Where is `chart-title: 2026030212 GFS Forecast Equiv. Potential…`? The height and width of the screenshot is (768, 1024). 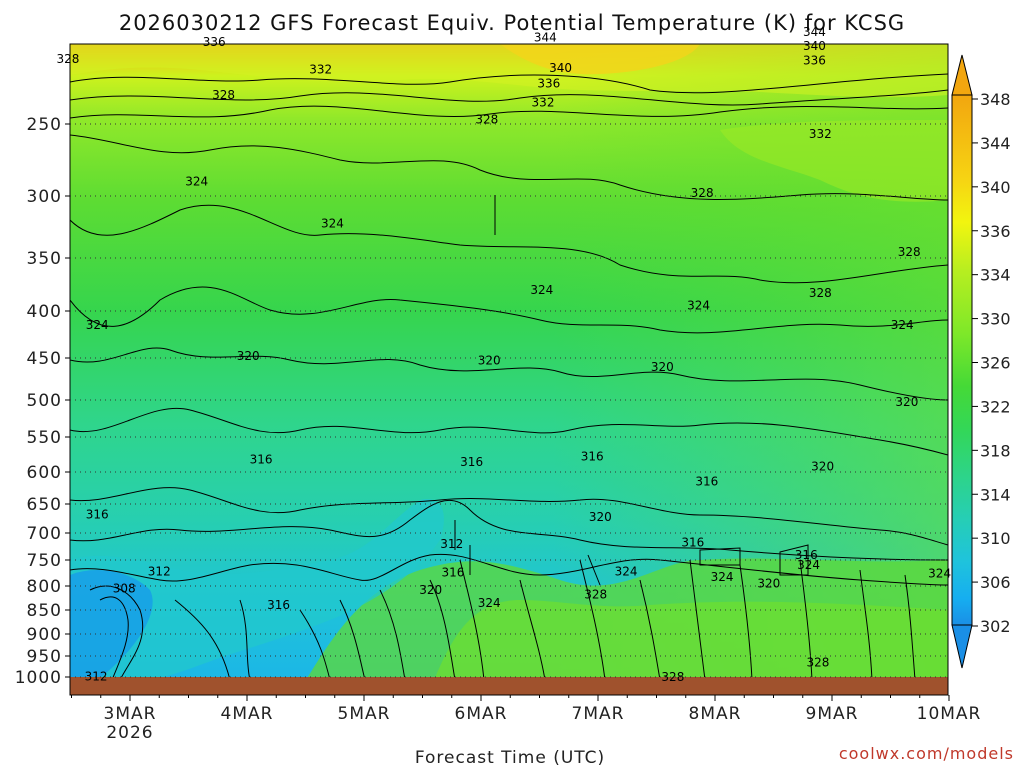 chart-title: 2026030212 GFS Forecast Equiv. Potential… is located at coordinates (512, 23).